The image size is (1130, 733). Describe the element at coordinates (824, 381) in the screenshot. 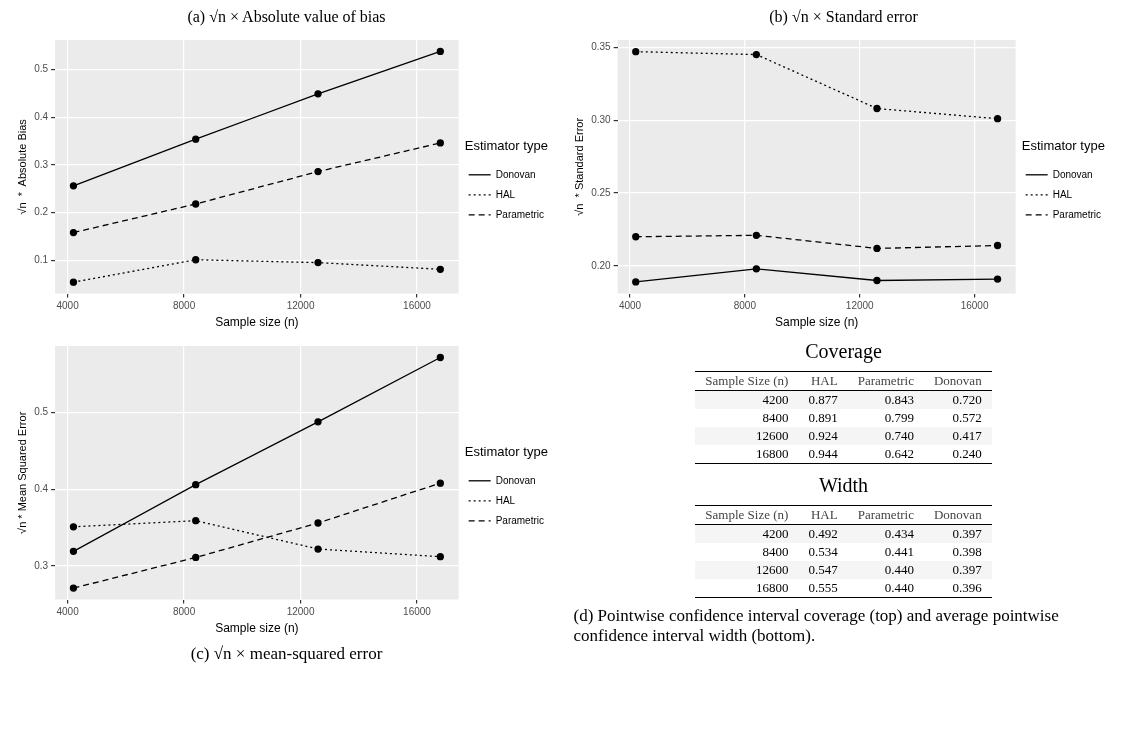

I see `x-tick-label: HAL` at that location.